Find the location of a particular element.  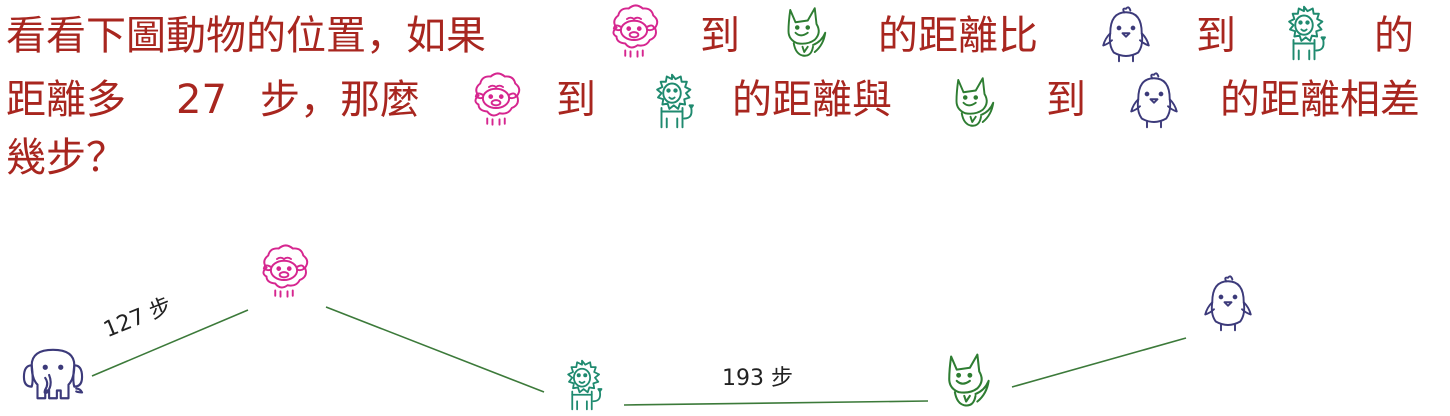

edge-sheep-lion is located at coordinates (435, 349).